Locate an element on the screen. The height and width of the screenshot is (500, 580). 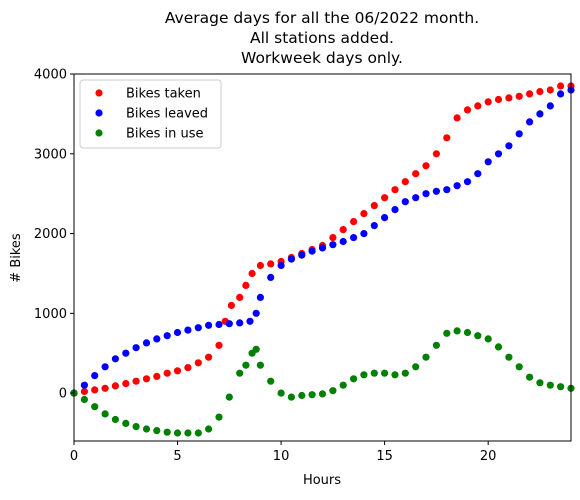
y-tick-label: 0 is located at coordinates (63, 394).